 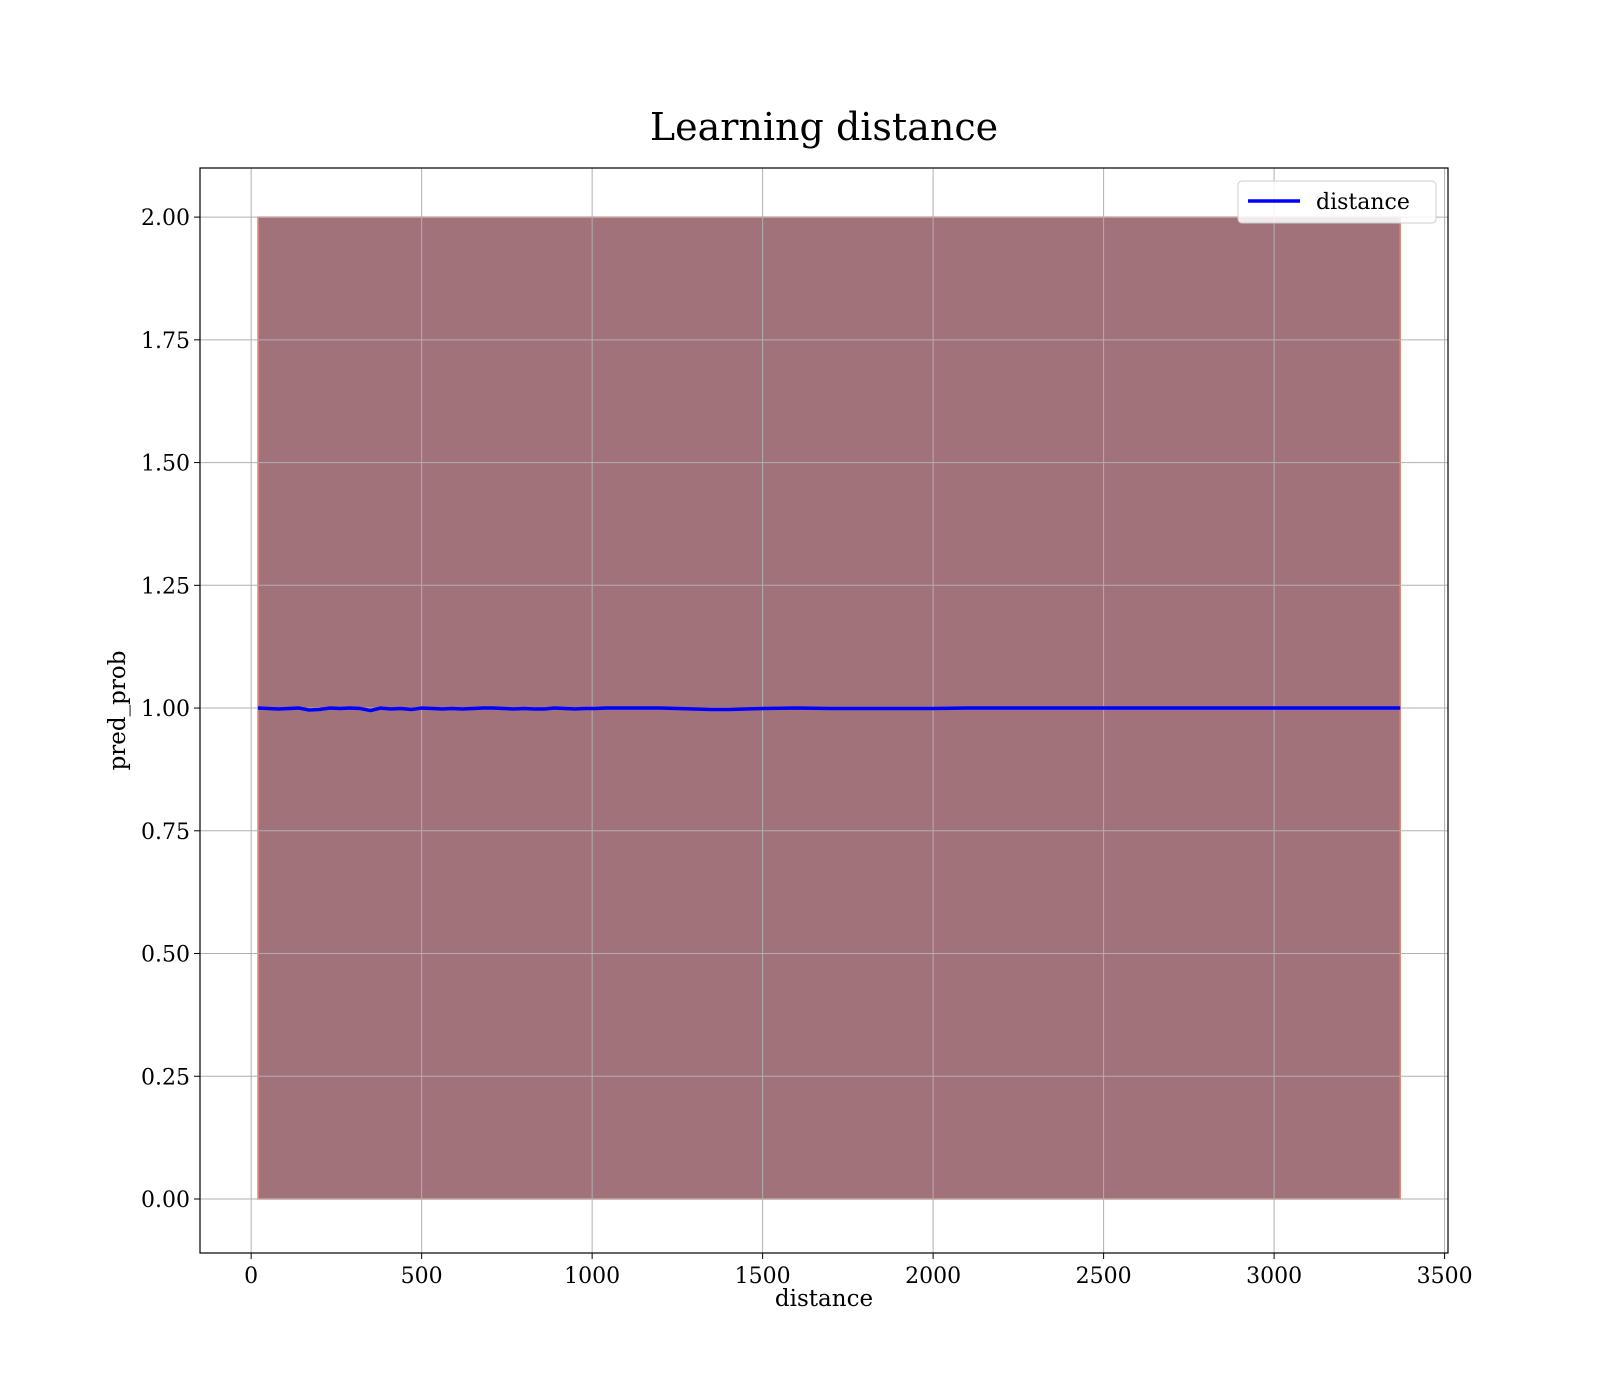 I want to click on x-axis-label: distance, so click(x=824, y=1299).